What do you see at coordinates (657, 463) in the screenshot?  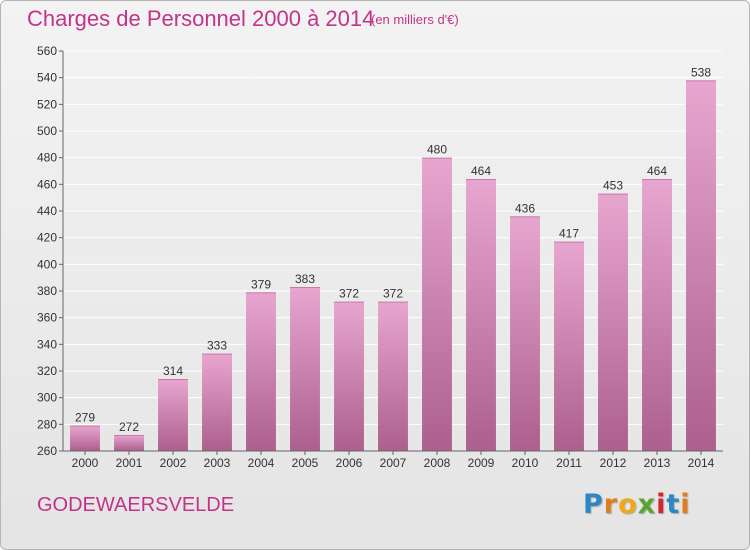 I see `x-tick-label: 2013` at bounding box center [657, 463].